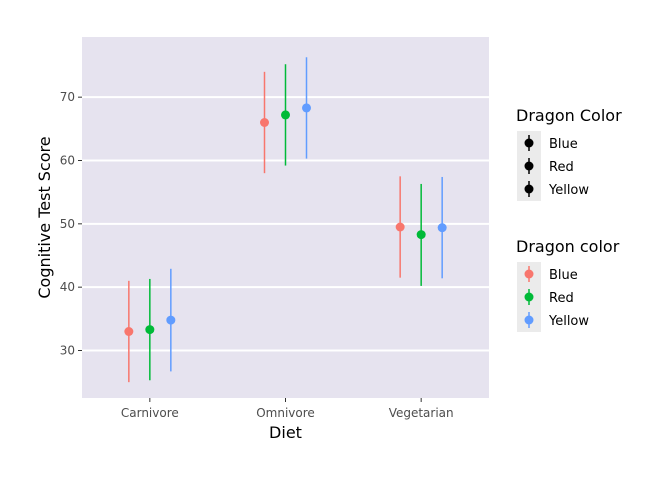 The image size is (672, 480). I want to click on legend-title: Dragon color, so click(568, 246).